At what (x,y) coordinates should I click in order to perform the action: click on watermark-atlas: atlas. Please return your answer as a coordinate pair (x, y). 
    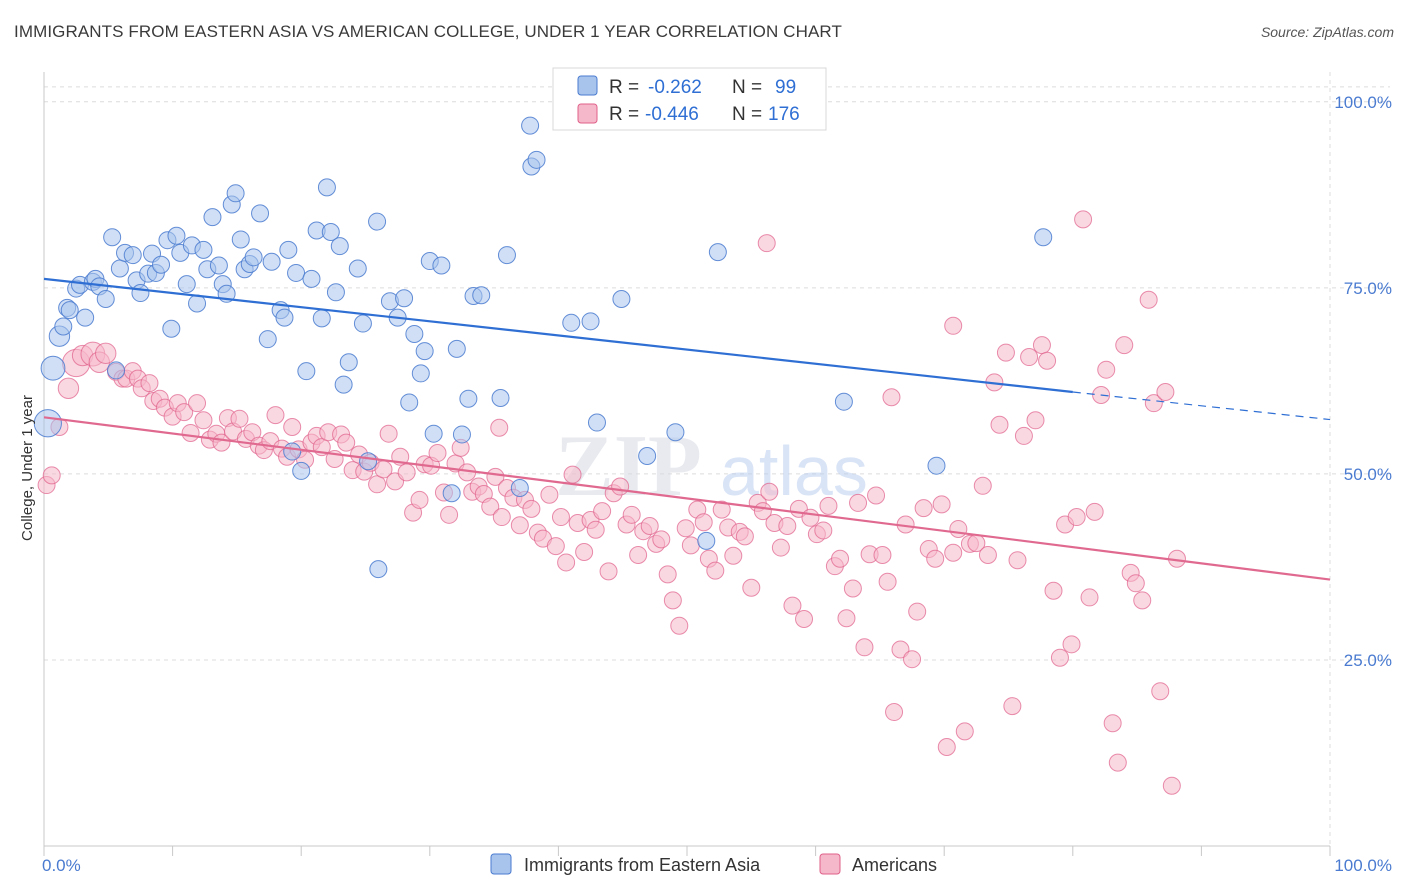
    Looking at the image, I should click on (794, 471).